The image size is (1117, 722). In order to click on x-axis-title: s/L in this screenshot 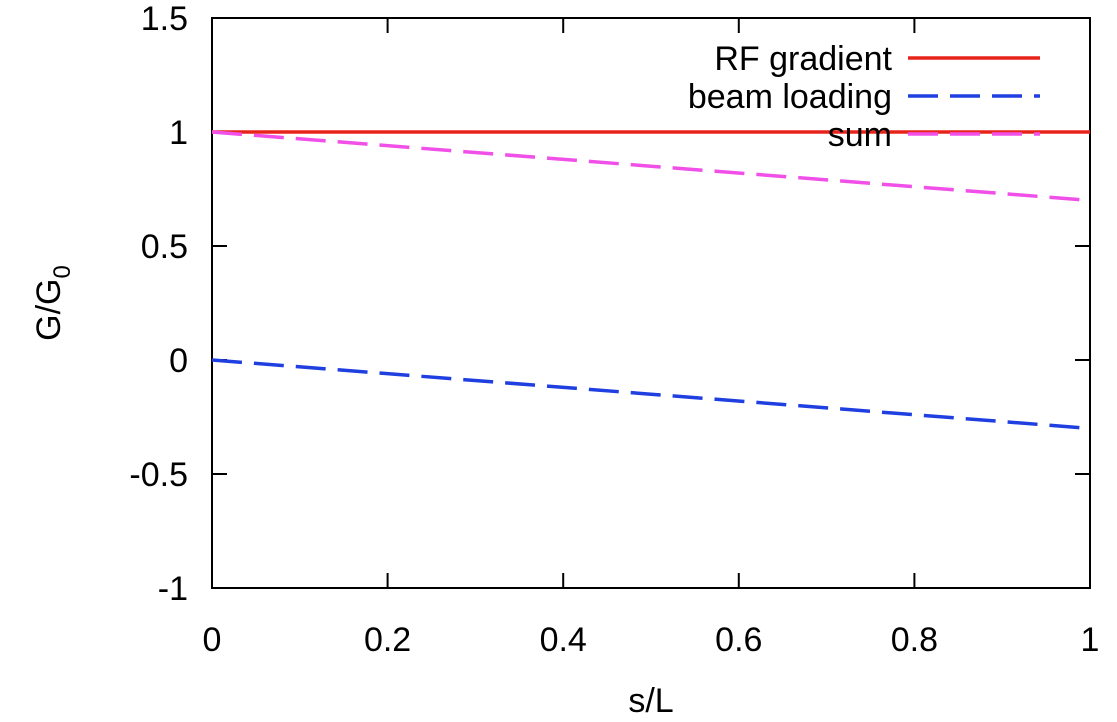, I will do `click(650, 701)`.